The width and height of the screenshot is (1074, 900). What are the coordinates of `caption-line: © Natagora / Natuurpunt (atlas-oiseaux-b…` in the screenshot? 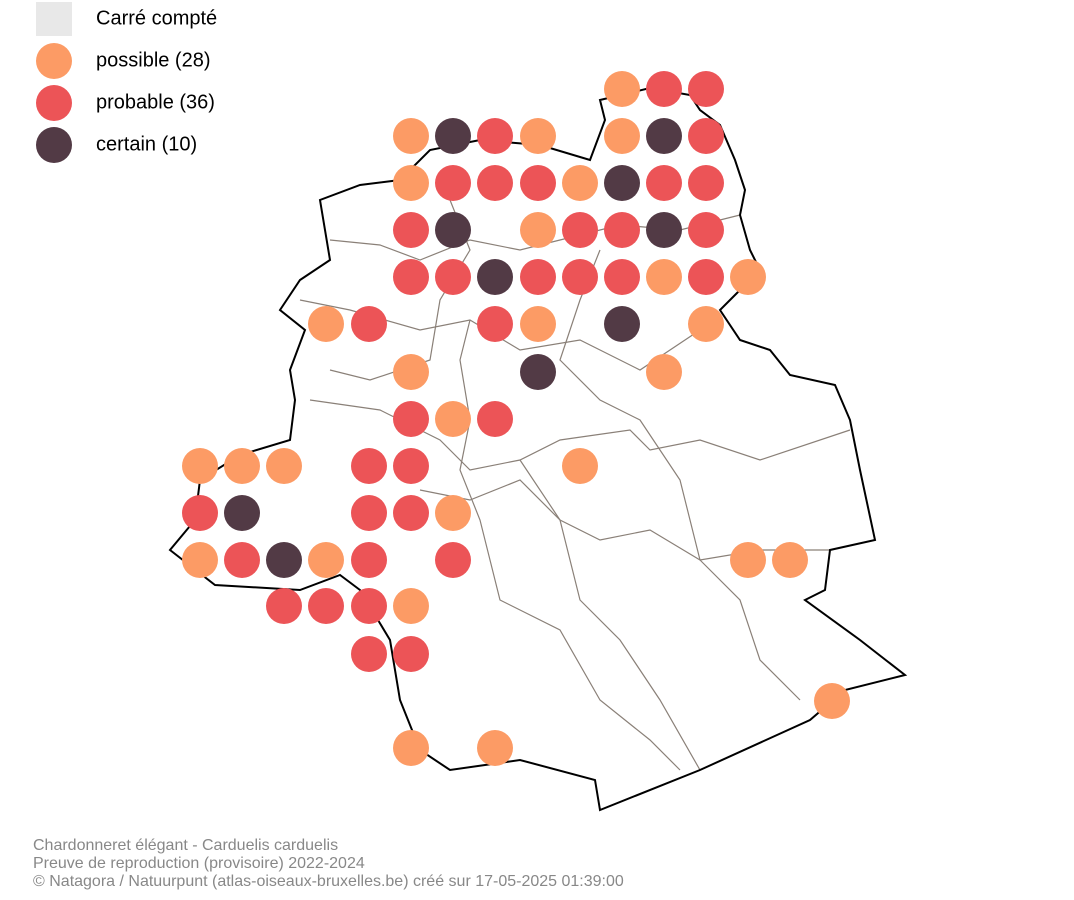 It's located at (328, 881).